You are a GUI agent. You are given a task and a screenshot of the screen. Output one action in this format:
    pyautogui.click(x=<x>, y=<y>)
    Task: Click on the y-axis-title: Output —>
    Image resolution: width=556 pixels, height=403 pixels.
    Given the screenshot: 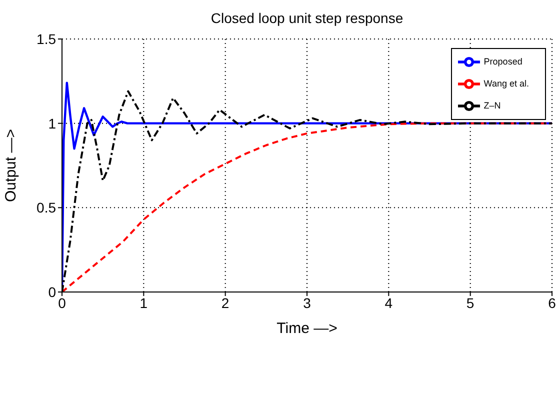 What is the action you would take?
    pyautogui.click(x=11, y=165)
    